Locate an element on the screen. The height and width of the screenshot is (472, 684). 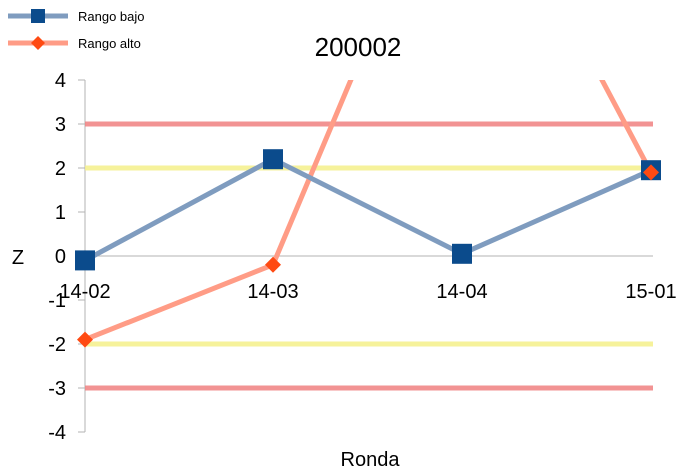
y-tick-label: -2 is located at coordinates (57, 345).